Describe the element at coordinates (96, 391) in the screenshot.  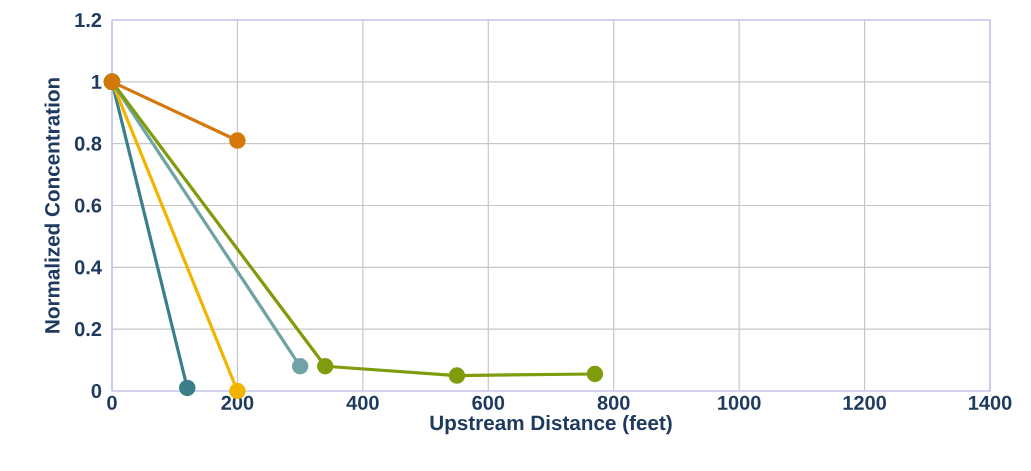
I see `y-tick-label: 0` at that location.